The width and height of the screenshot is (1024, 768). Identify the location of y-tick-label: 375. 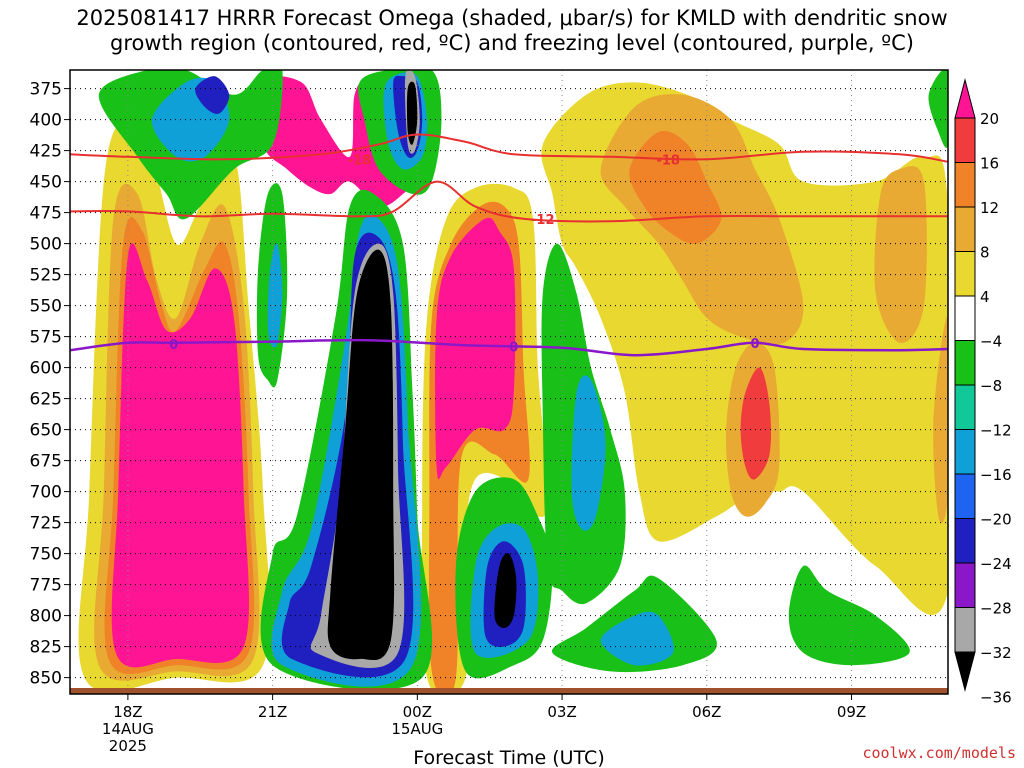
(46, 90).